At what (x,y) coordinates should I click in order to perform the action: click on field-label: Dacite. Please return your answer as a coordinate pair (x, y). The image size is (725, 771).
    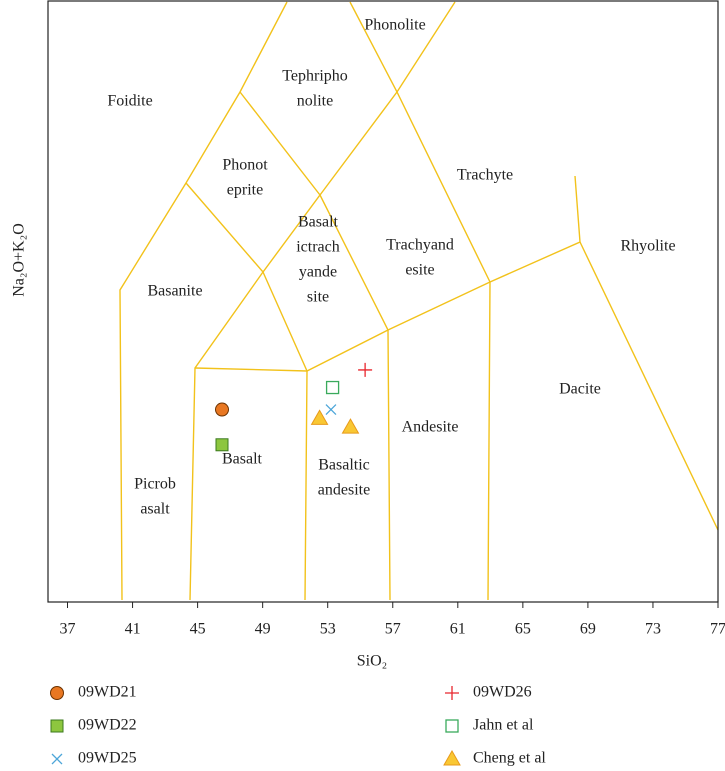
    Looking at the image, I should click on (580, 389).